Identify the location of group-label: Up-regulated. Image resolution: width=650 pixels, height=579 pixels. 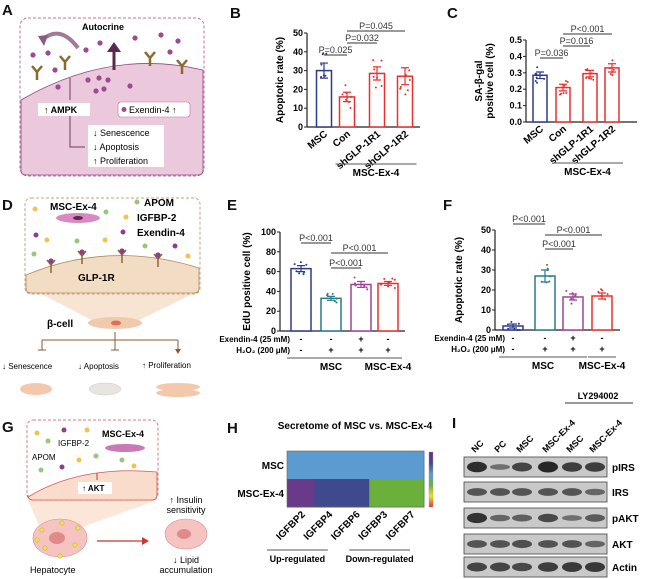
(298, 559).